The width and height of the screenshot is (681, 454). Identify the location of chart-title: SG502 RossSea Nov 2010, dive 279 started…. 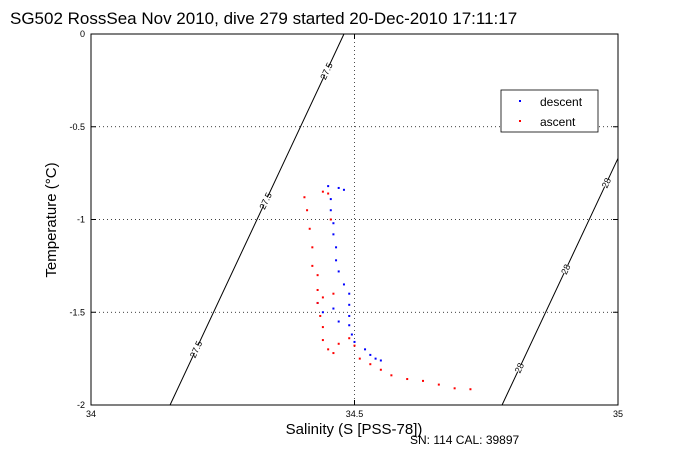
(263, 18).